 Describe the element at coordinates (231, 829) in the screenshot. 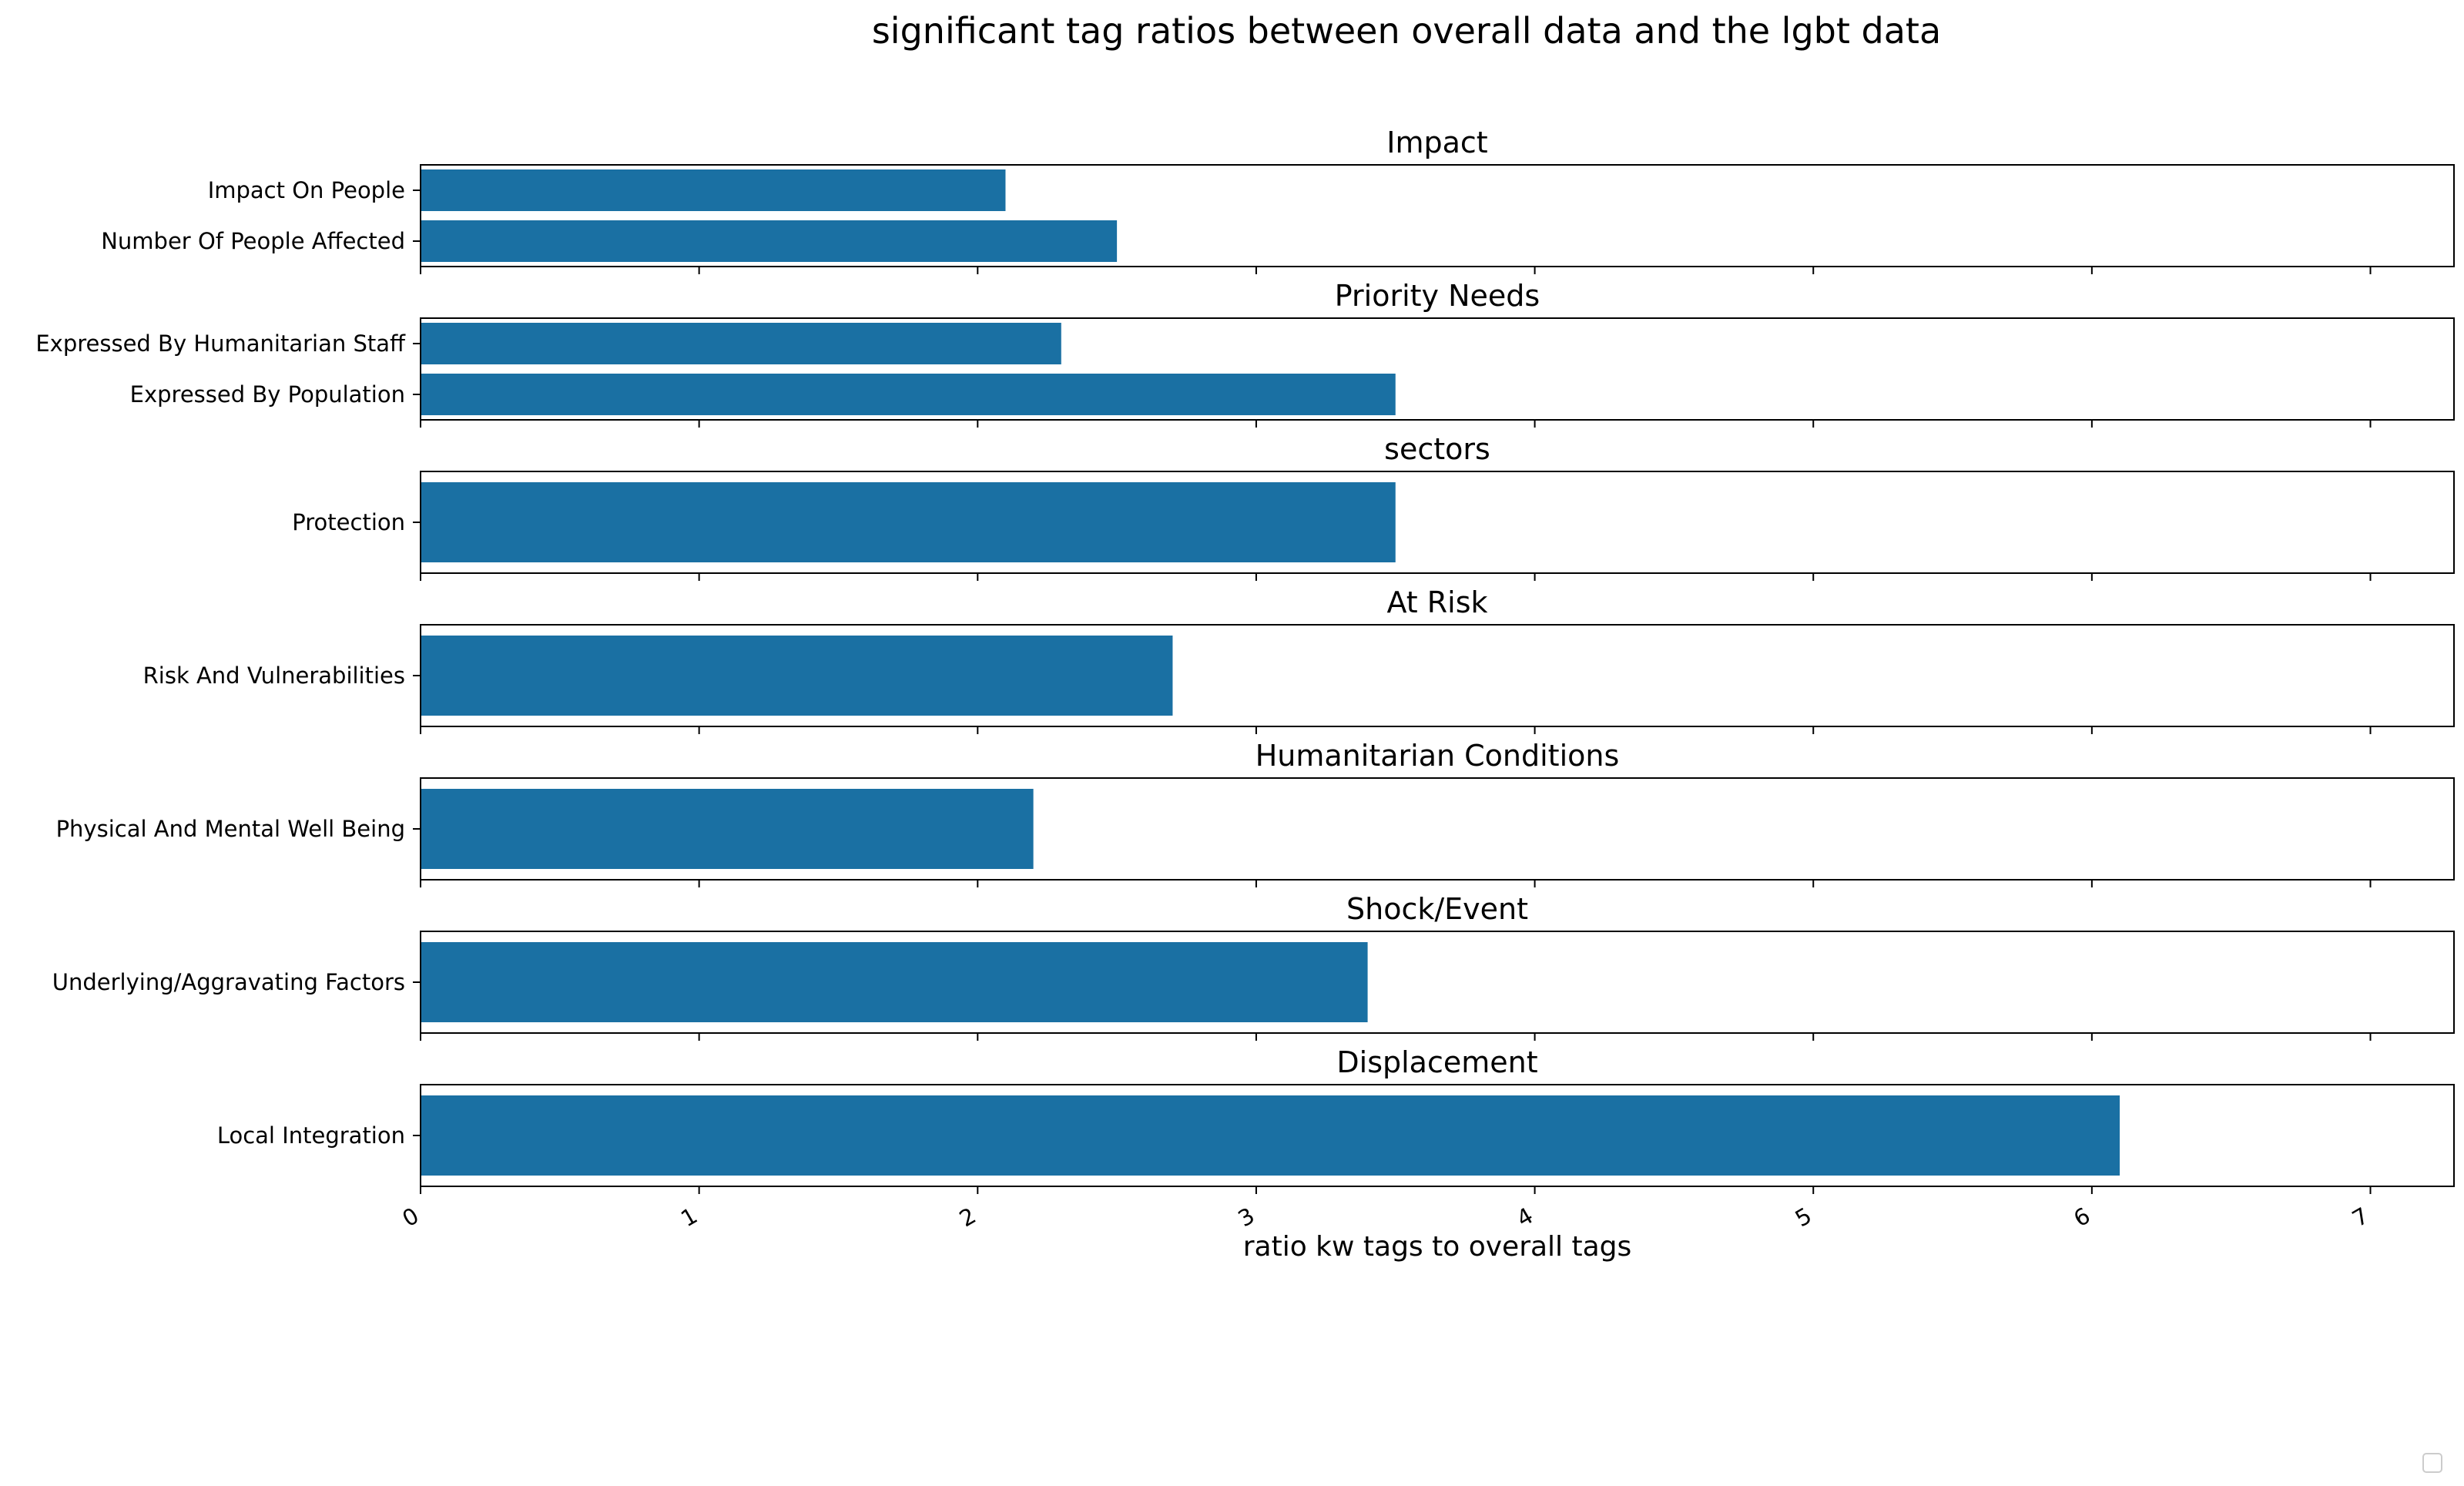

I see `y-tick-label: Physical And Mental Well Being` at that location.